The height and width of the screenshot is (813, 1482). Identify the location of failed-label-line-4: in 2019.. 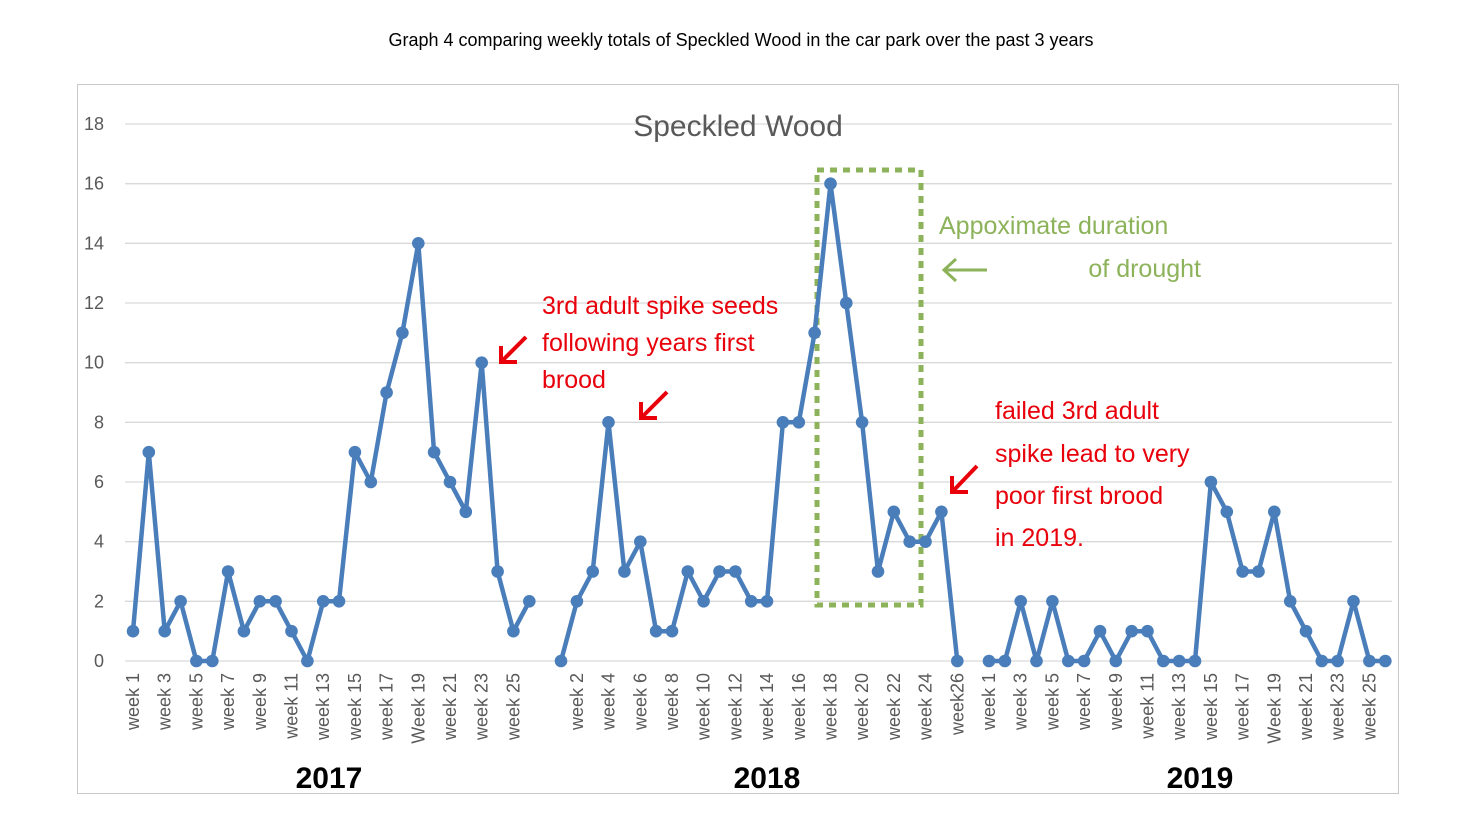
(1039, 538).